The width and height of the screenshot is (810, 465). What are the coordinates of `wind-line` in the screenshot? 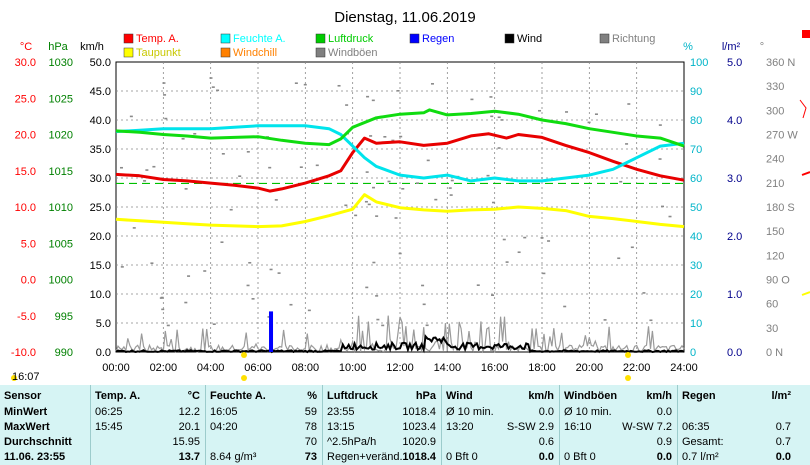 It's located at (400, 344).